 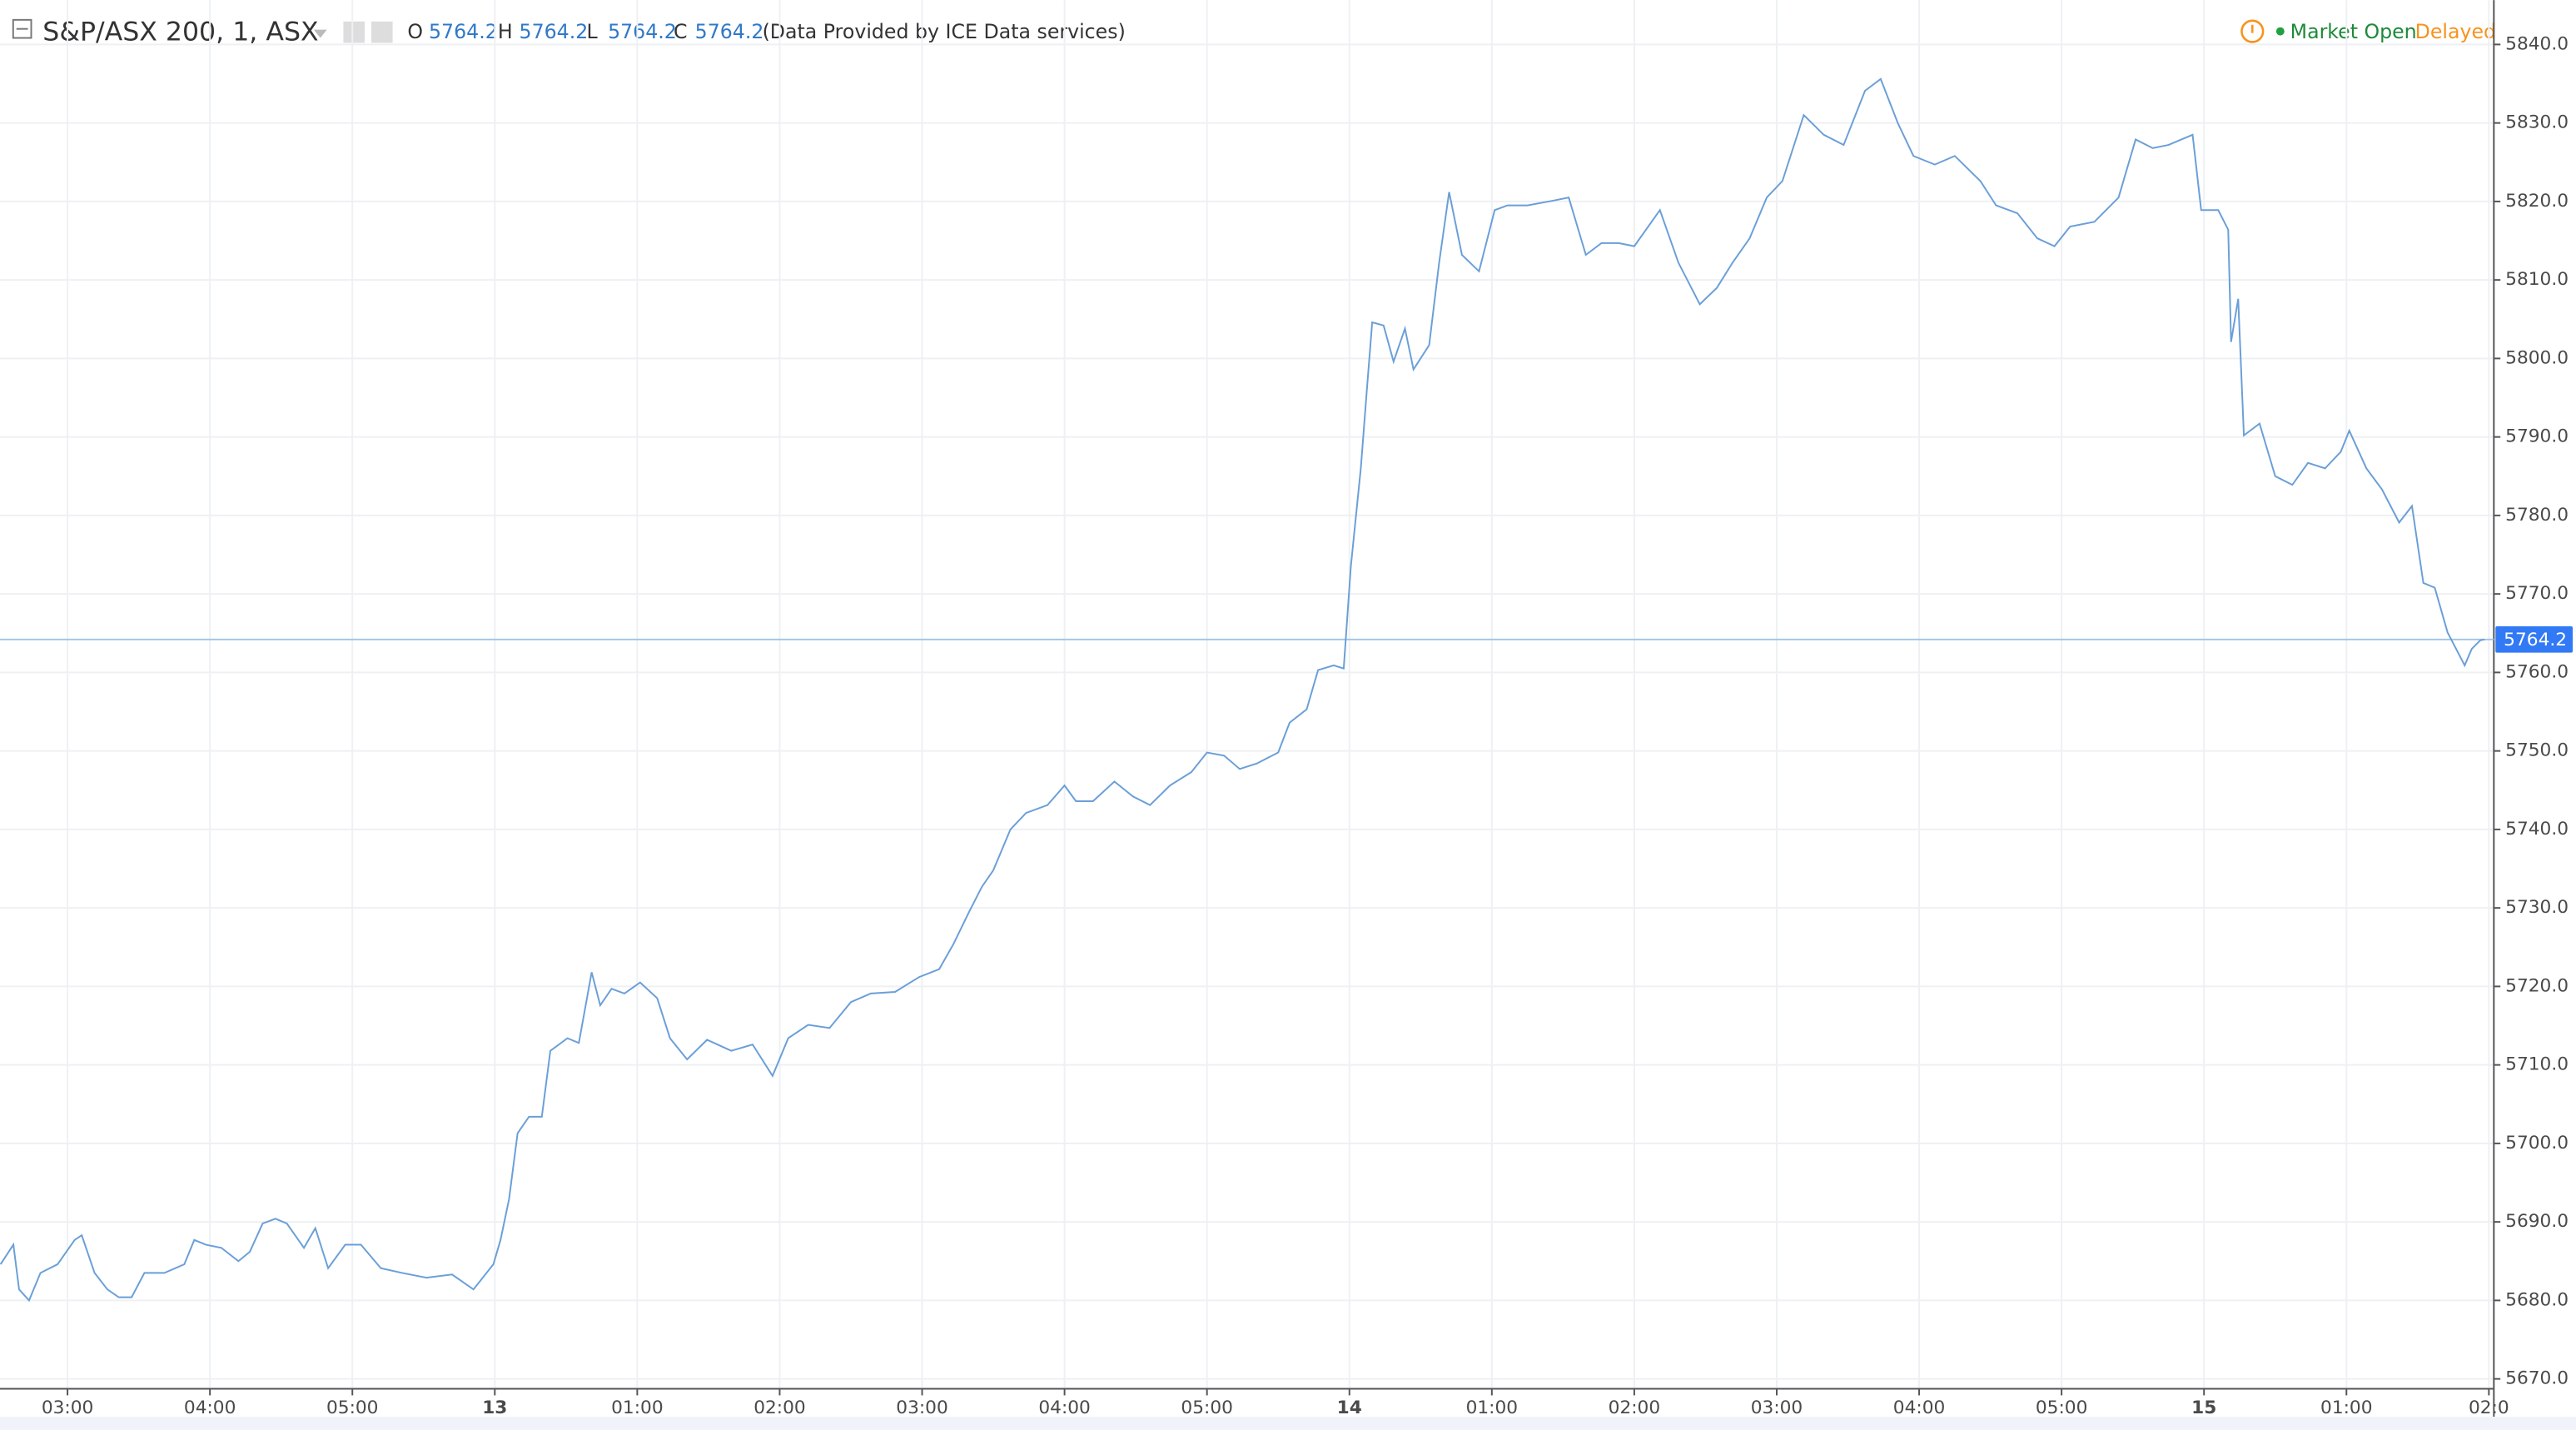 I want to click on y-tick-label: 5790.0, so click(x=2537, y=437).